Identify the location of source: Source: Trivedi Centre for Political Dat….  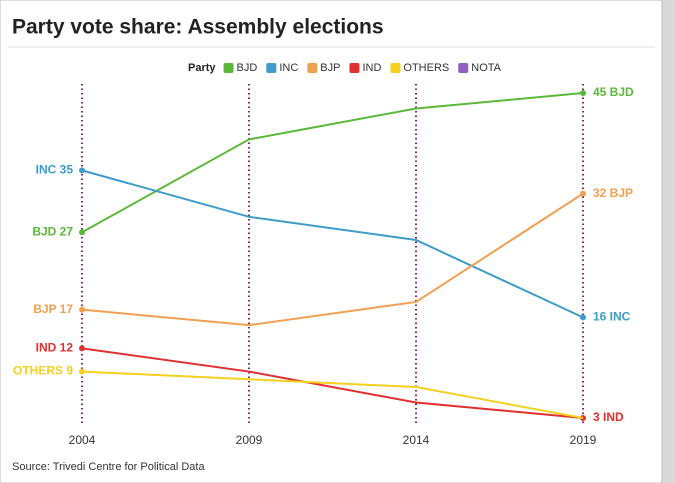
(108, 467).